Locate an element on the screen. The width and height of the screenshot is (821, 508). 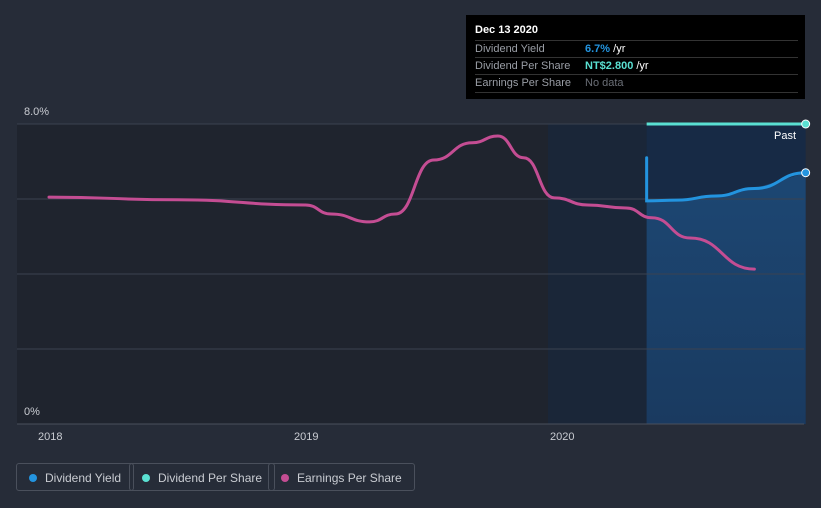
row-label: Dividend Per Share is located at coordinates (523, 66).